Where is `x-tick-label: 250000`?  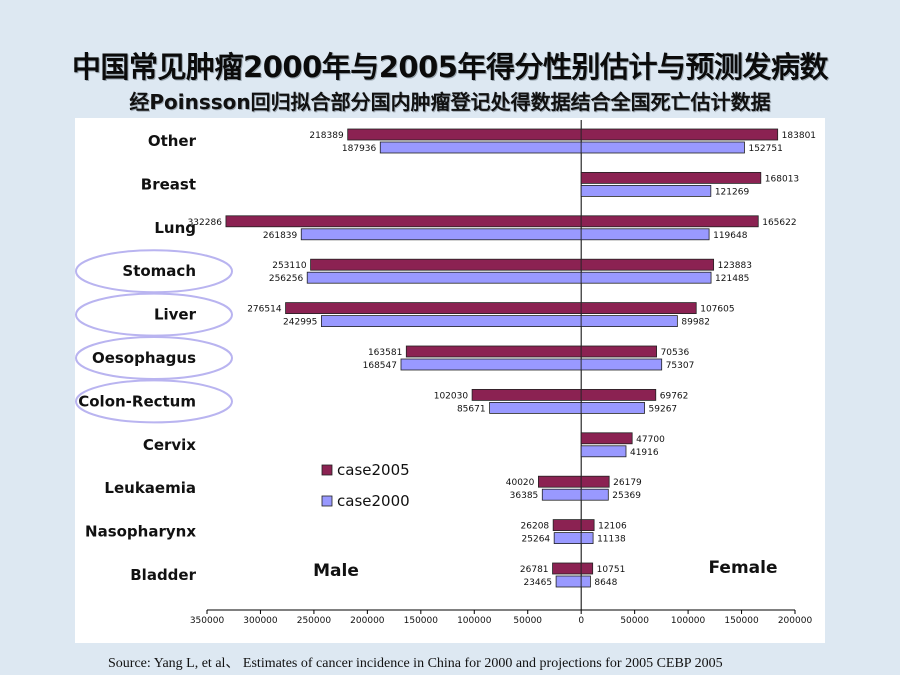
x-tick-label: 250000 is located at coordinates (314, 621).